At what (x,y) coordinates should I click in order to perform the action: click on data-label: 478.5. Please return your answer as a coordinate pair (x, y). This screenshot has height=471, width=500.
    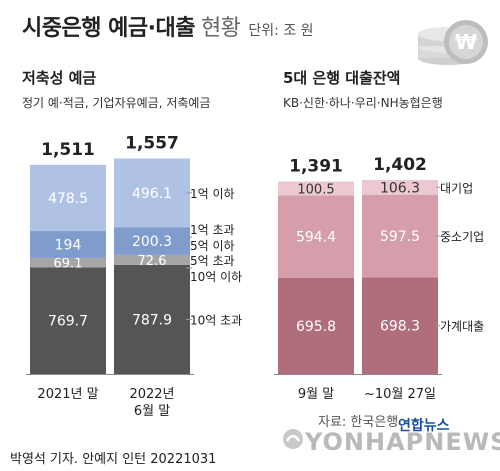
    Looking at the image, I should click on (68, 199).